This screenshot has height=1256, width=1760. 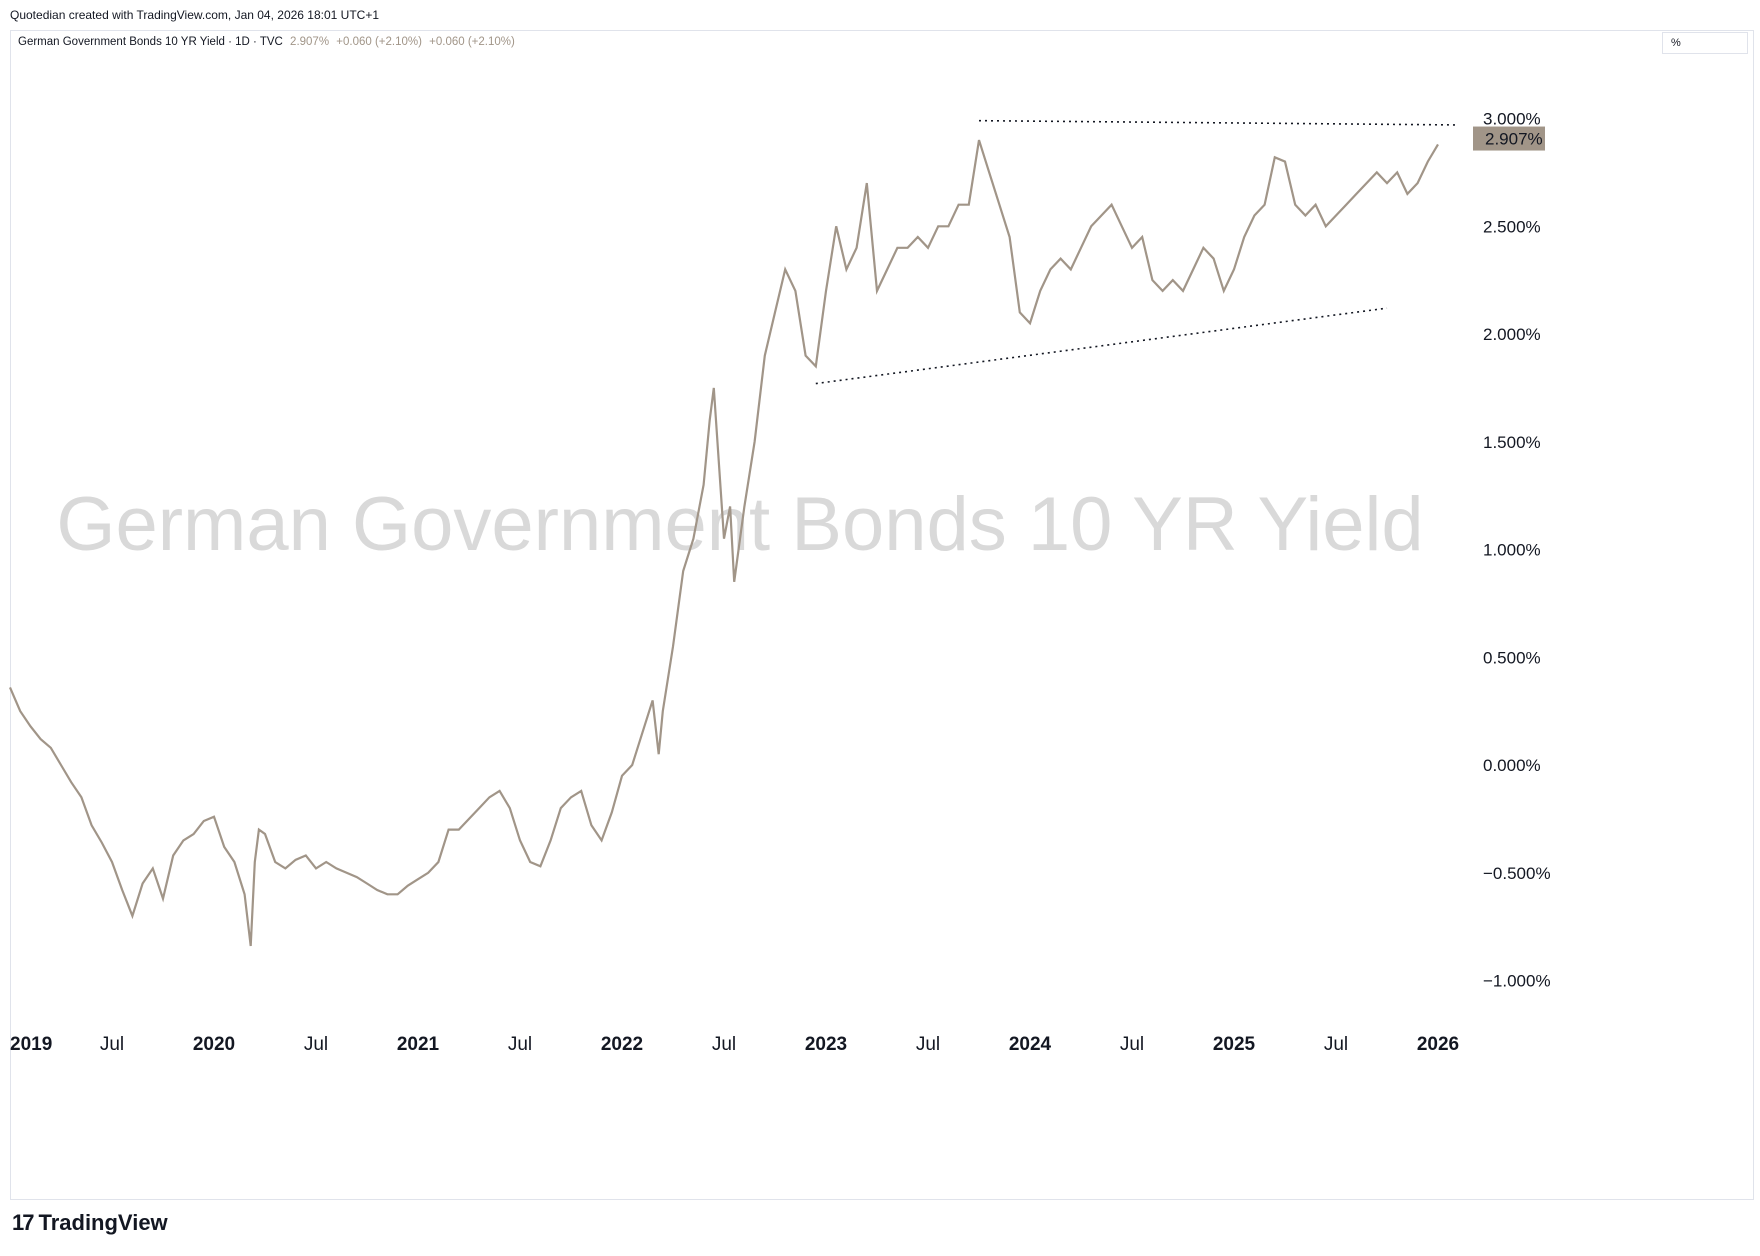 I want to click on x-tick-label: 2023, so click(x=826, y=1044).